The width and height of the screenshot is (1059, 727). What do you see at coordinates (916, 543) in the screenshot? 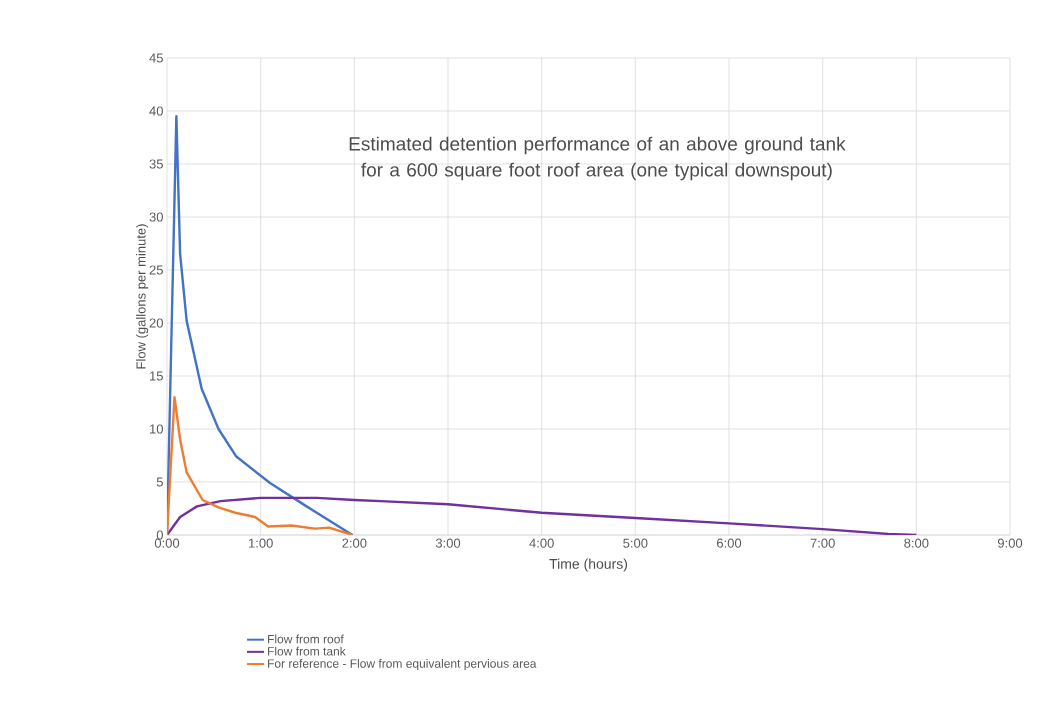
I see `x-tick-label: 8:00` at bounding box center [916, 543].